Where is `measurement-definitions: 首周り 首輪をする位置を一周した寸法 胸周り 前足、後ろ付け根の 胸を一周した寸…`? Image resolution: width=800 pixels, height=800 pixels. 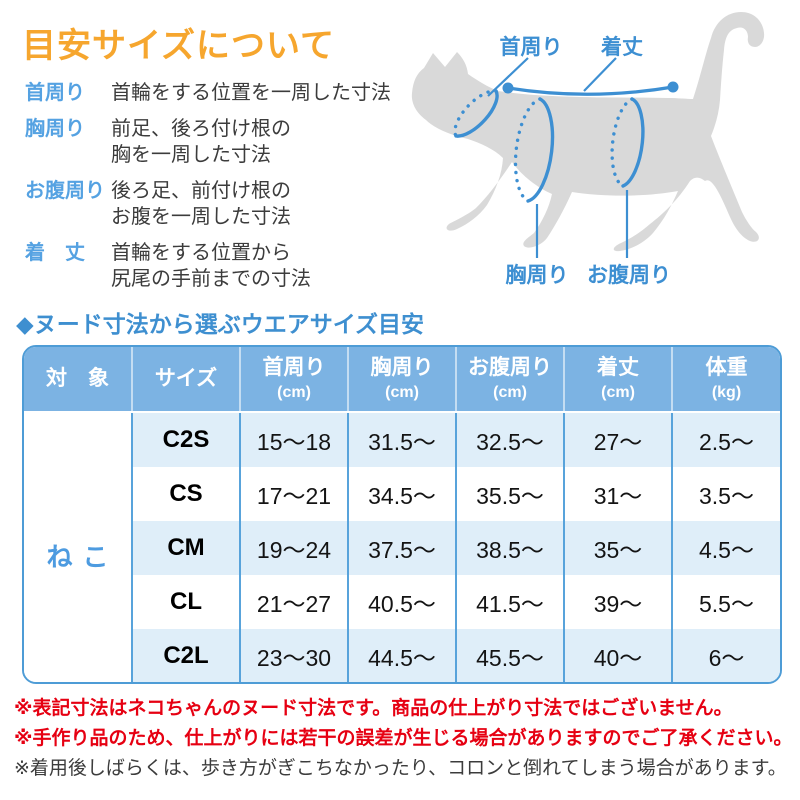 measurement-definitions: 首周り 首輪をする位置を一周した寸法 胸周り 前足、後ろ付け根の 胸を一周した寸… is located at coordinates (215, 191).